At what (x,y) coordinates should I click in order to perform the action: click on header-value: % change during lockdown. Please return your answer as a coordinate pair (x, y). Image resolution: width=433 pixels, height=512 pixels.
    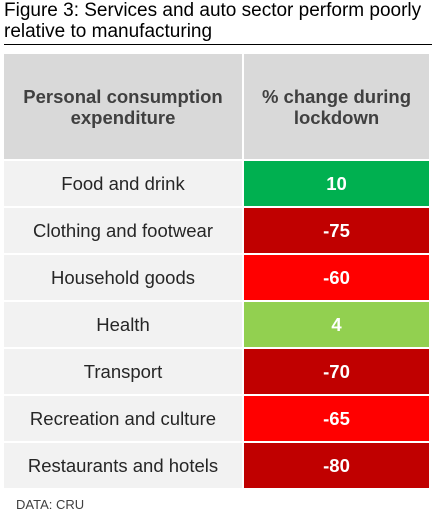
    Looking at the image, I should click on (336, 106).